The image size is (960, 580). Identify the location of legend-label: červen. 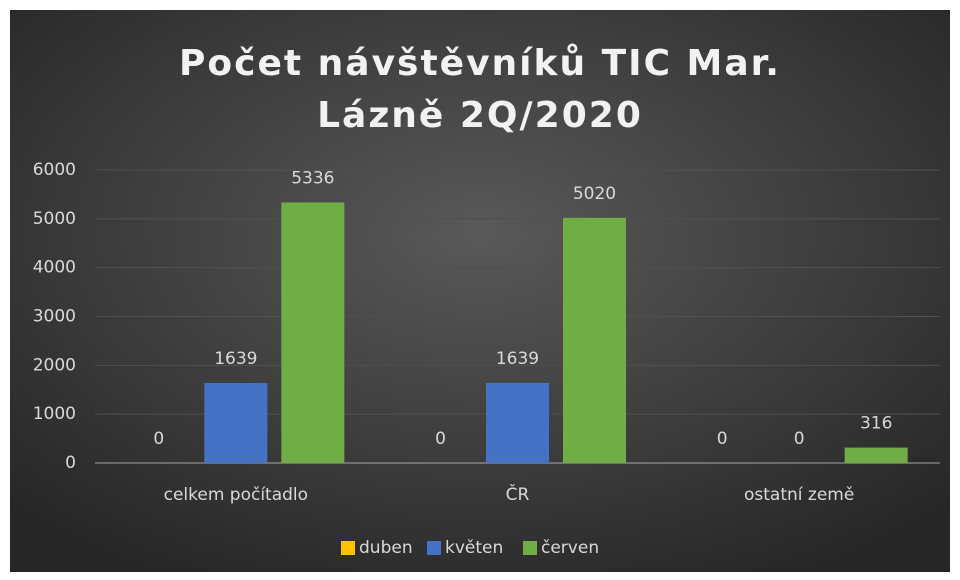
(570, 548).